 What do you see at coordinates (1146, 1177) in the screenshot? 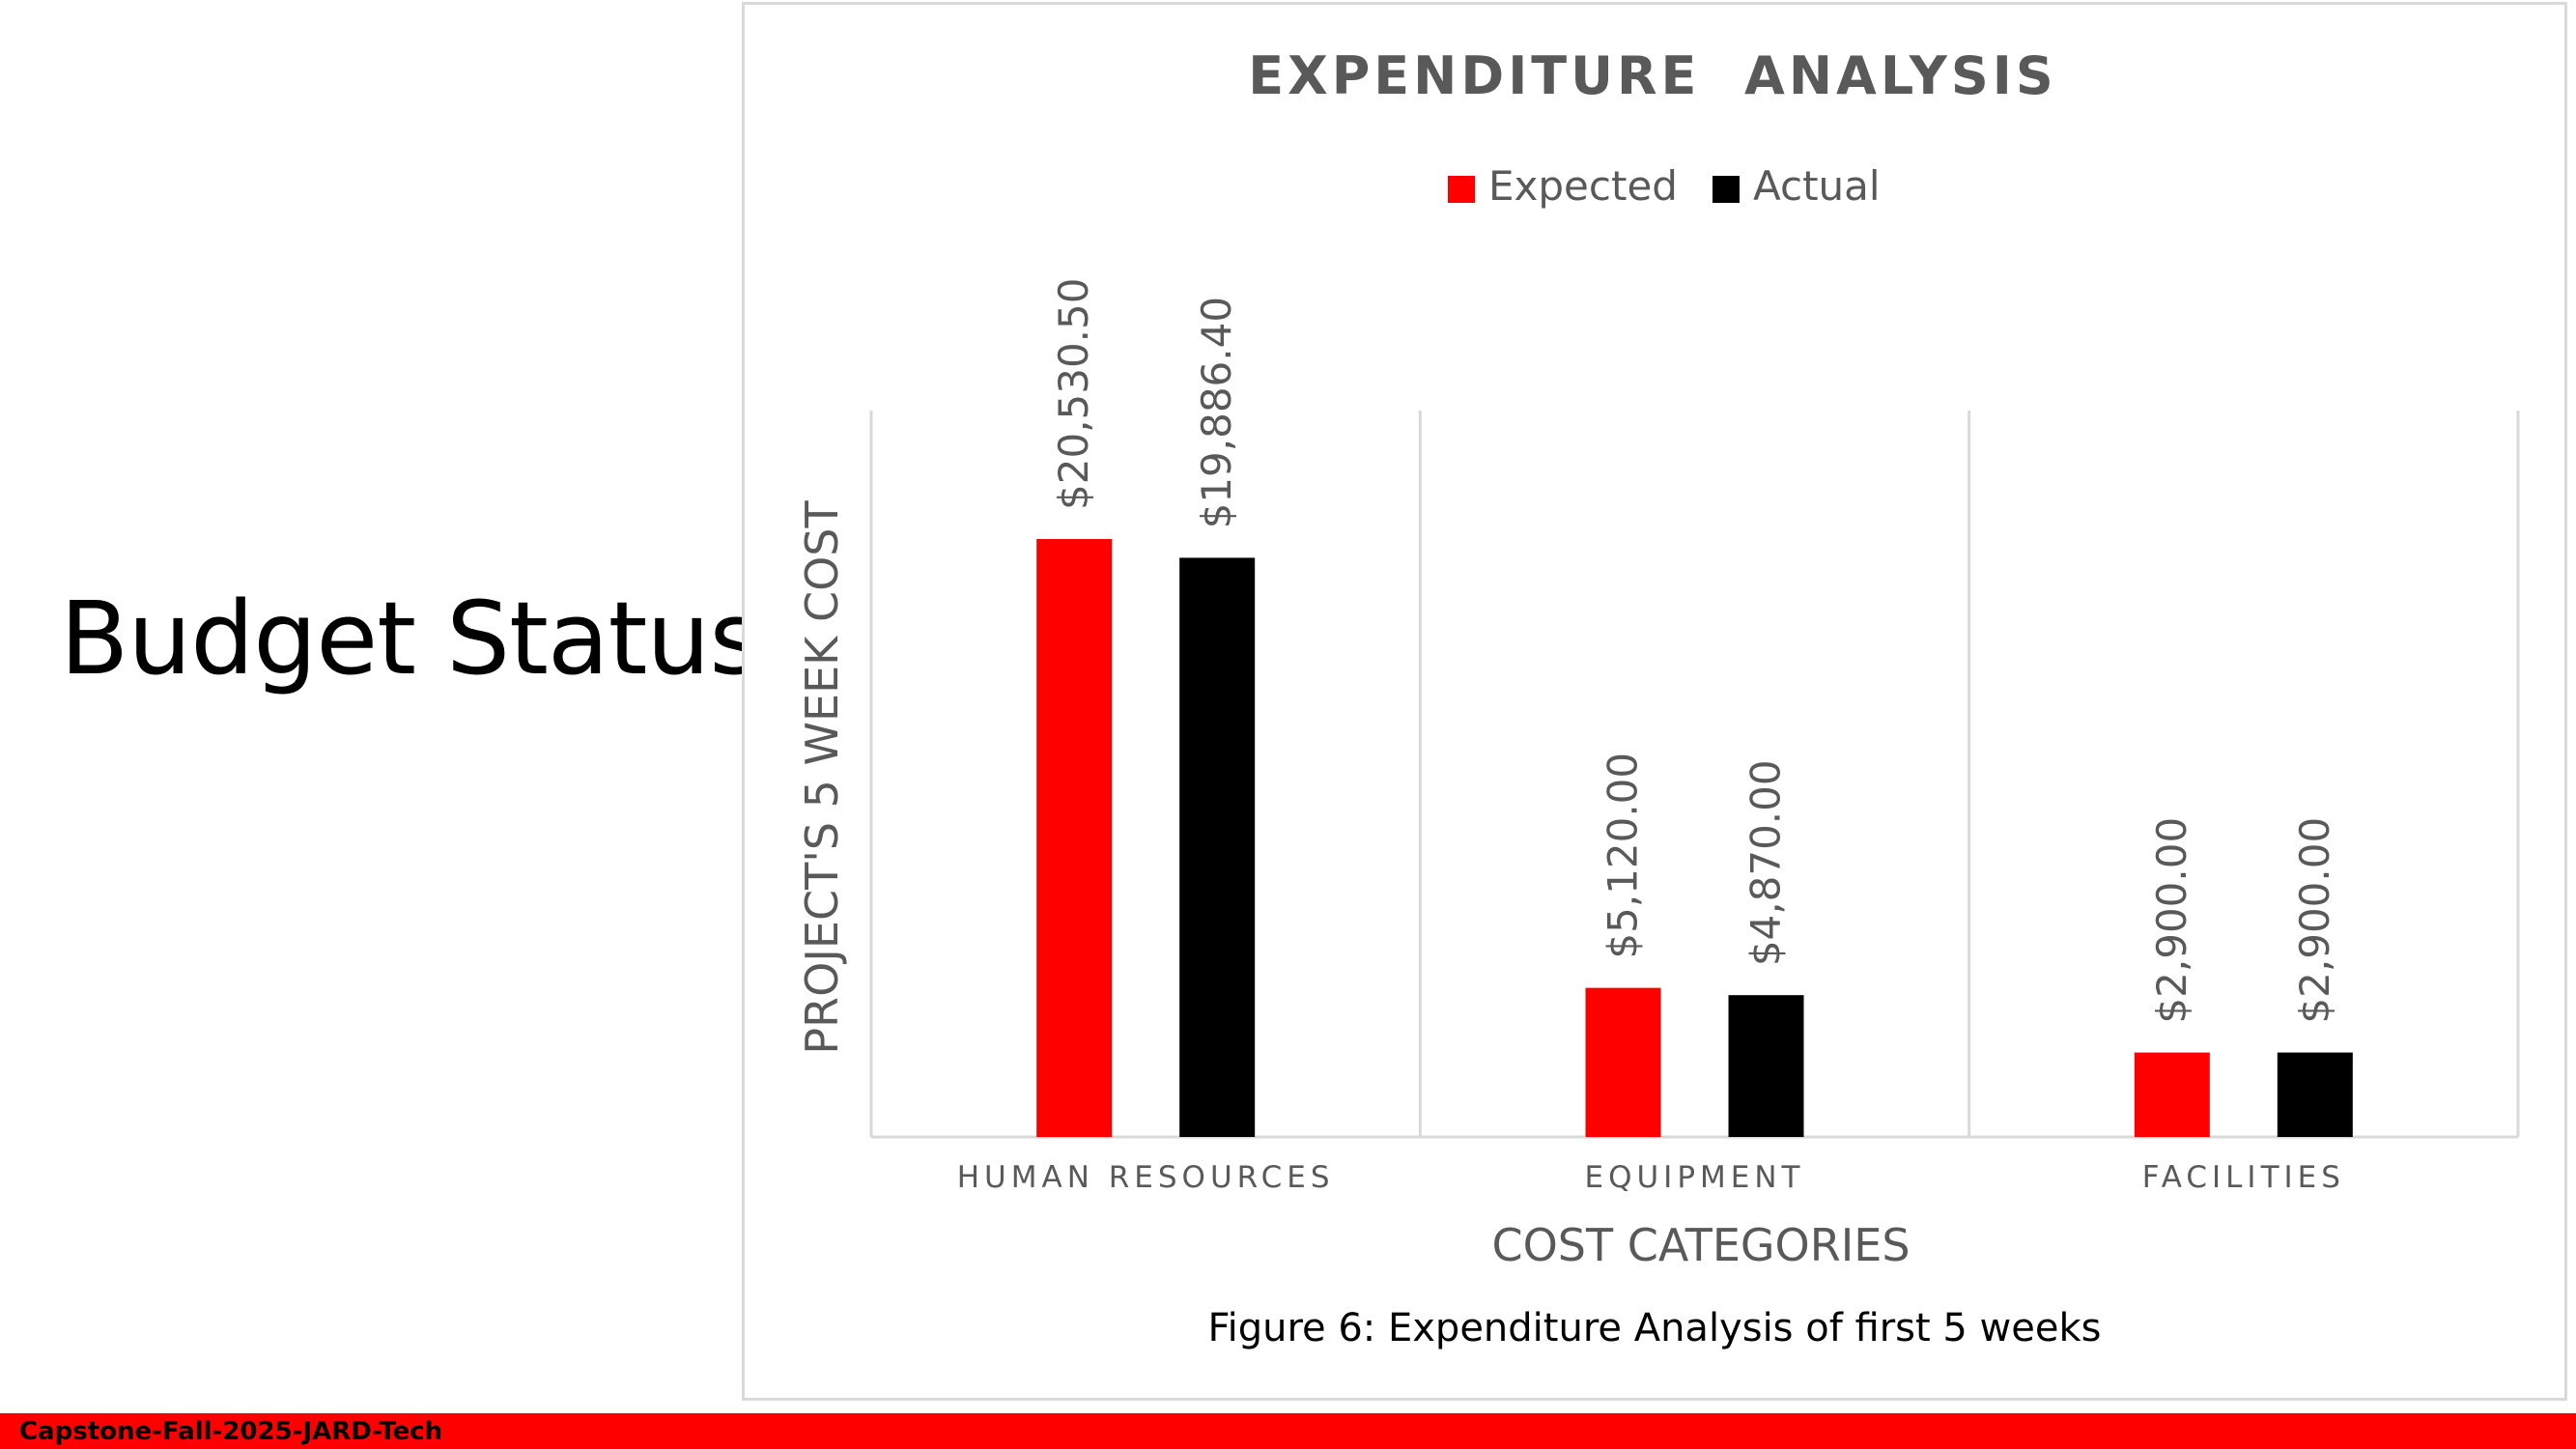
I see `category-tick-label: HUMAN RESOURCES` at bounding box center [1146, 1177].